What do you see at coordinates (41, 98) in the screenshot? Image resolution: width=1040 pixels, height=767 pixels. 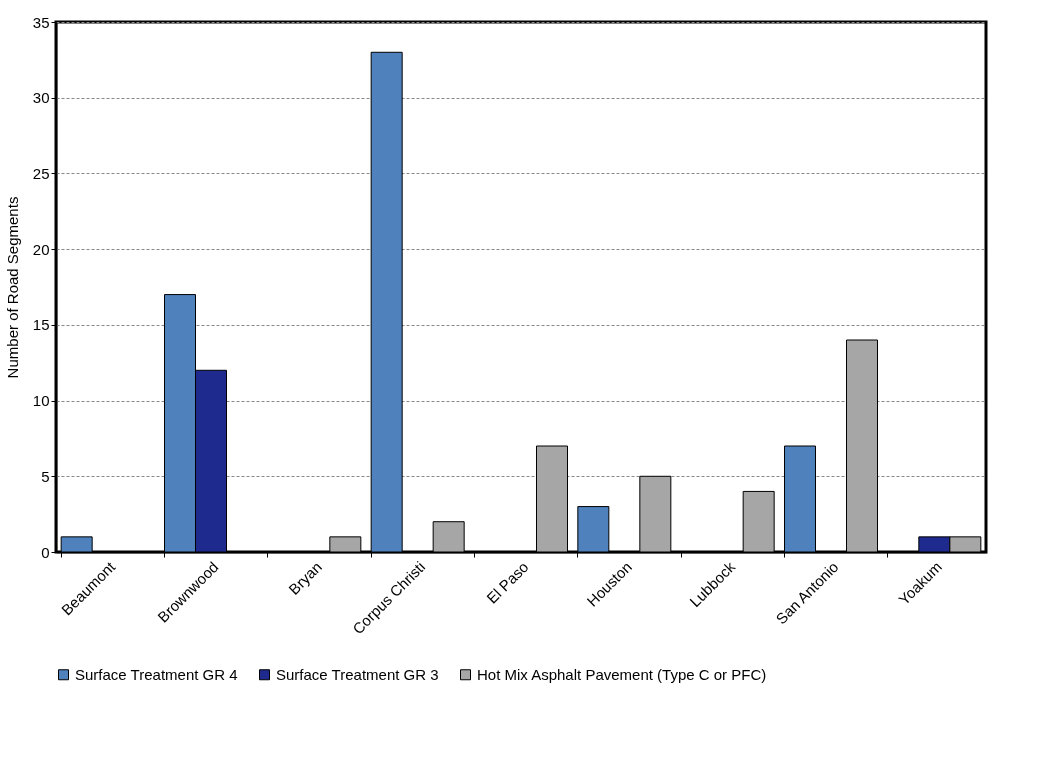 I see `y-tick-label: 30` at bounding box center [41, 98].